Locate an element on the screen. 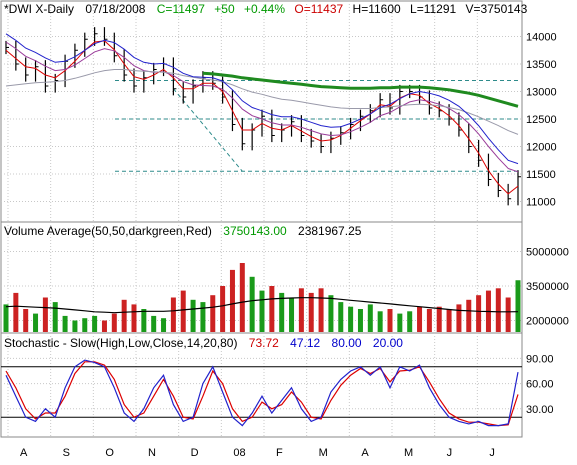  x-axis-tick-label: D is located at coordinates (195, 453).